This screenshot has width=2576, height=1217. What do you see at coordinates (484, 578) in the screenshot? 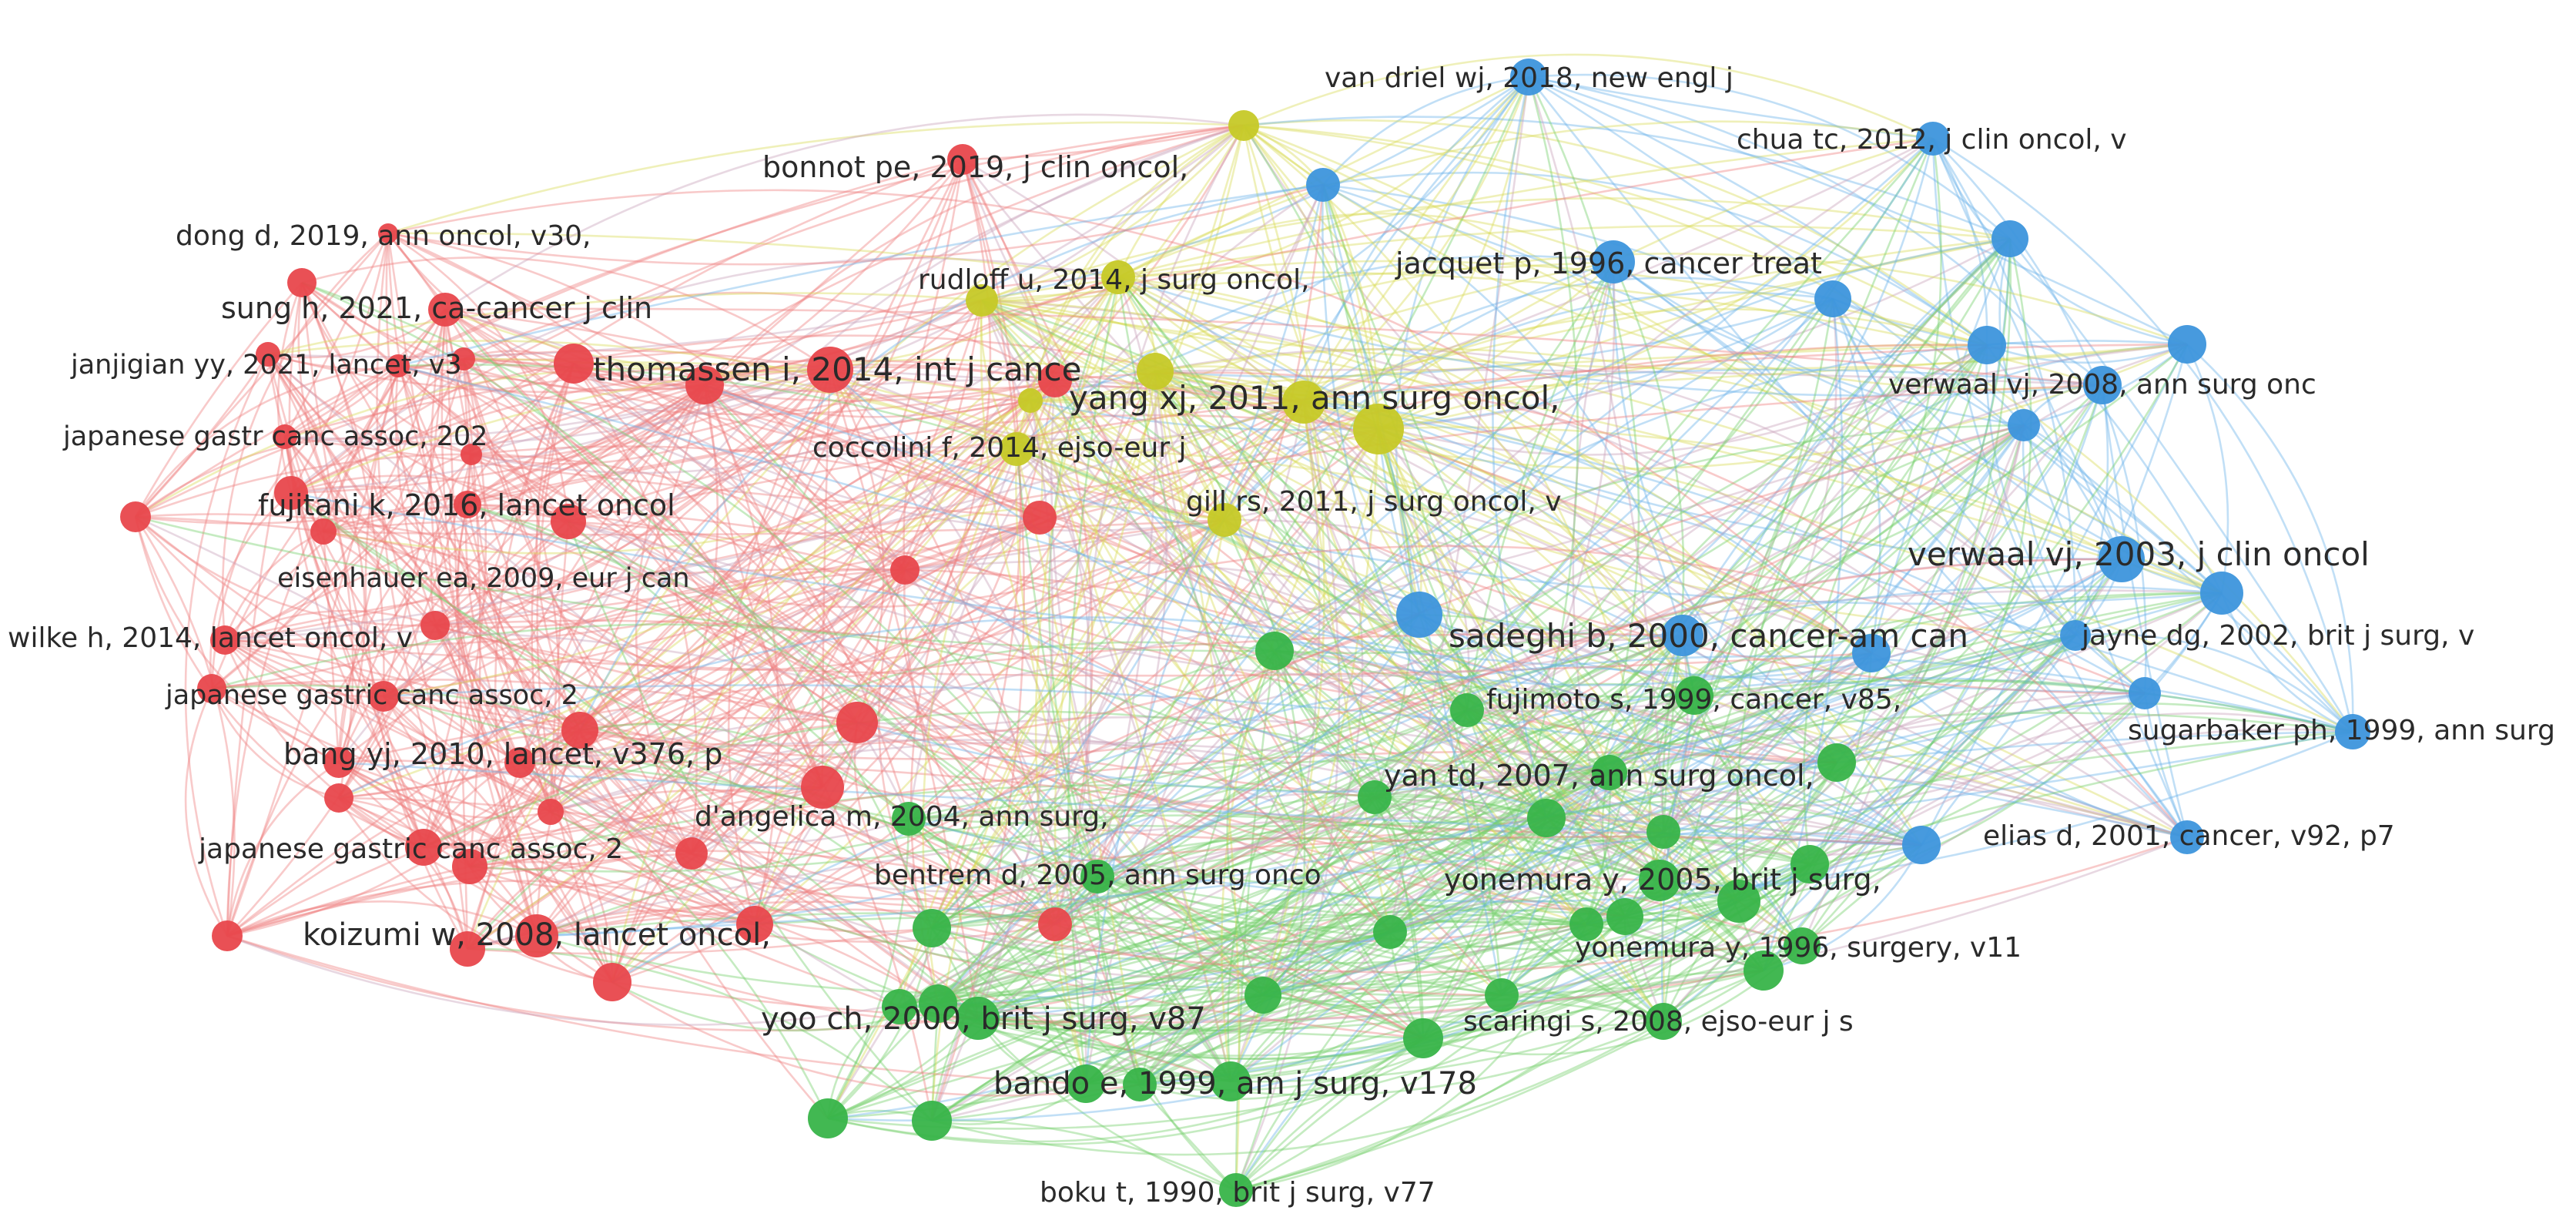
I see `node-label: eisenhauer ea, 2009, eur j can` at bounding box center [484, 578].